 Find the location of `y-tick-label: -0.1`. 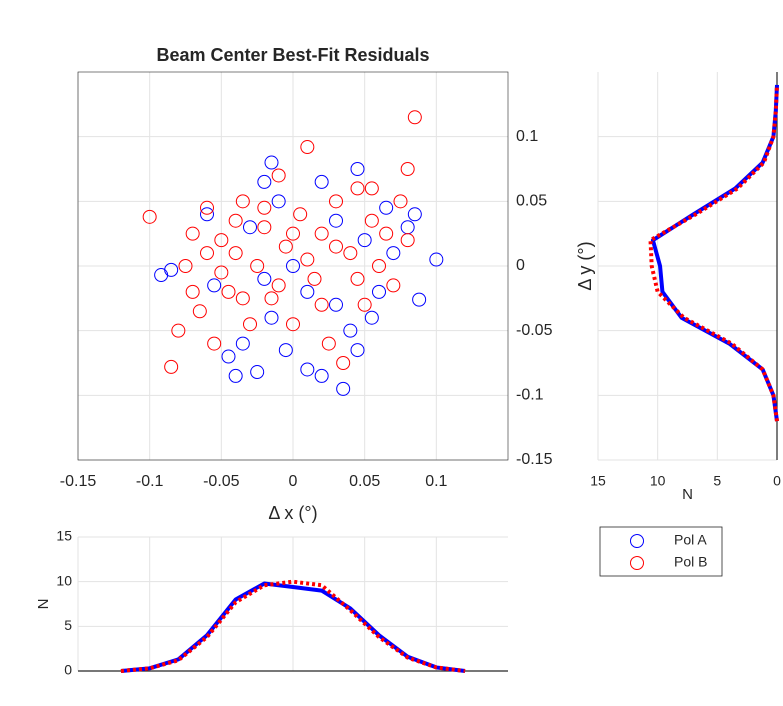

y-tick-label: -0.1 is located at coordinates (530, 395).